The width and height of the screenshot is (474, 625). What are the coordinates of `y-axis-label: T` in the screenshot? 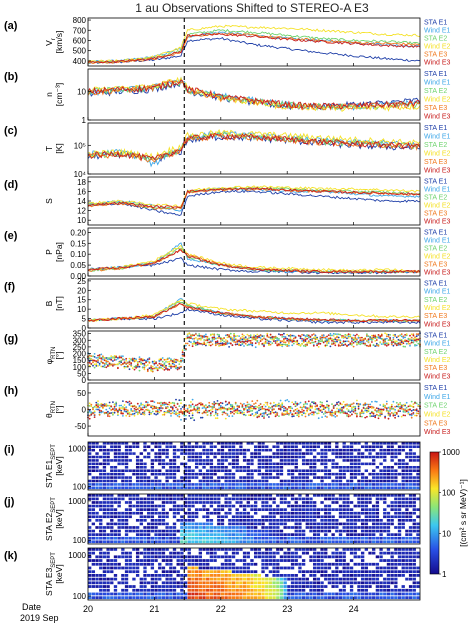 It's located at (49, 148).